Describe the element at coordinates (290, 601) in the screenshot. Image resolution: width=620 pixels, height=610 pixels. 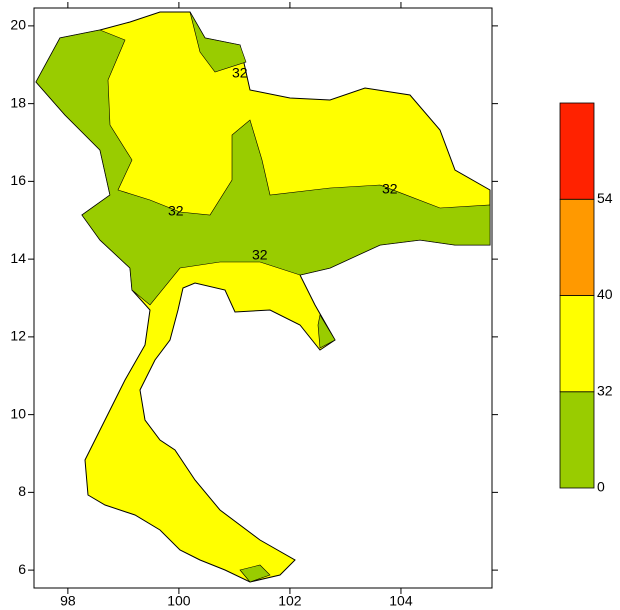
I see `x-tick-label: 102` at that location.